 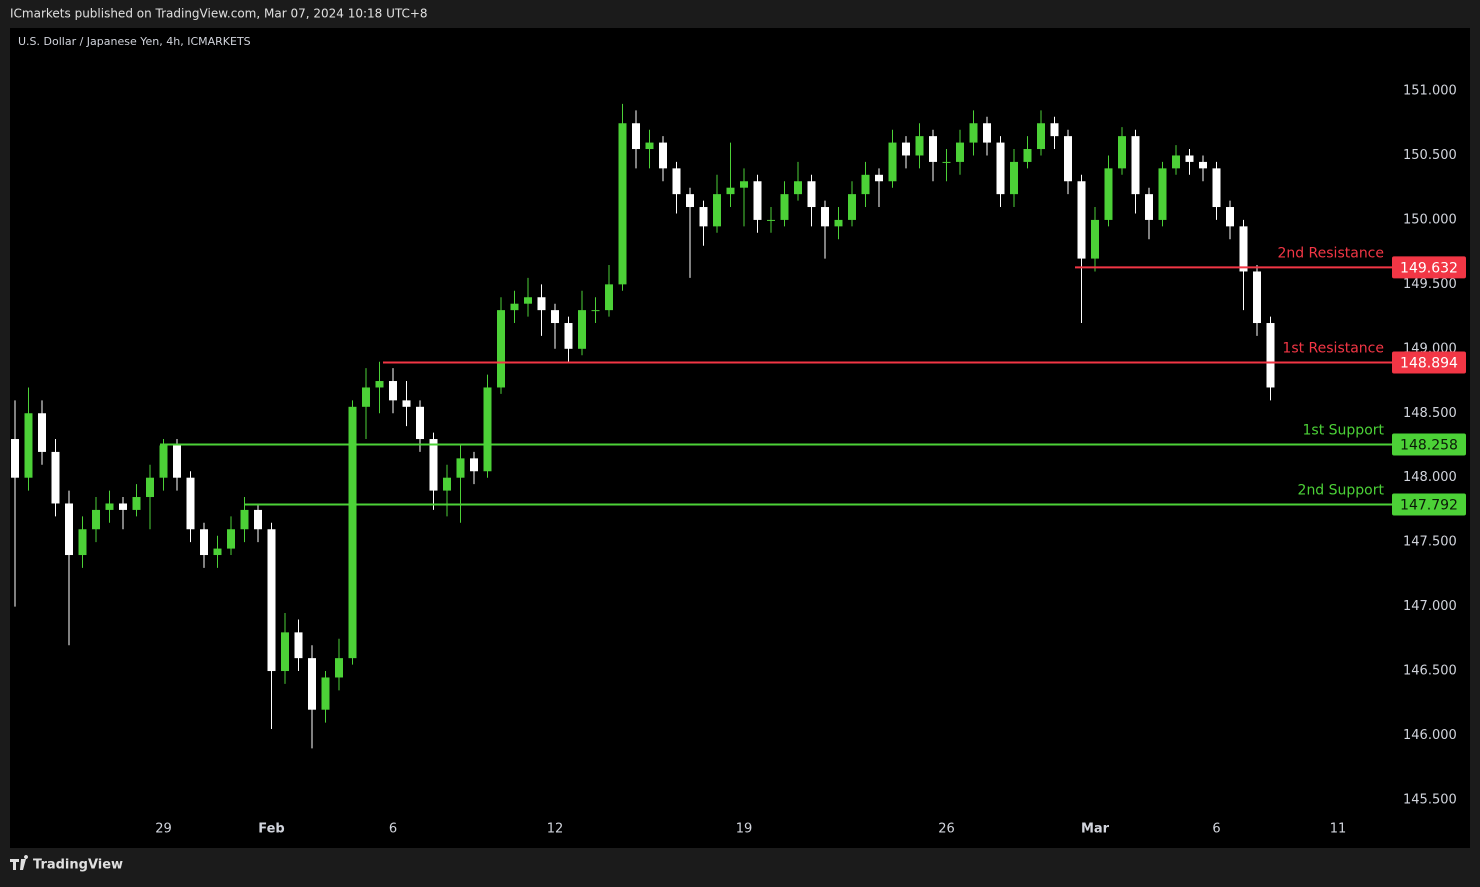 I want to click on y-tick-label: 148.000, so click(x=1430, y=477).